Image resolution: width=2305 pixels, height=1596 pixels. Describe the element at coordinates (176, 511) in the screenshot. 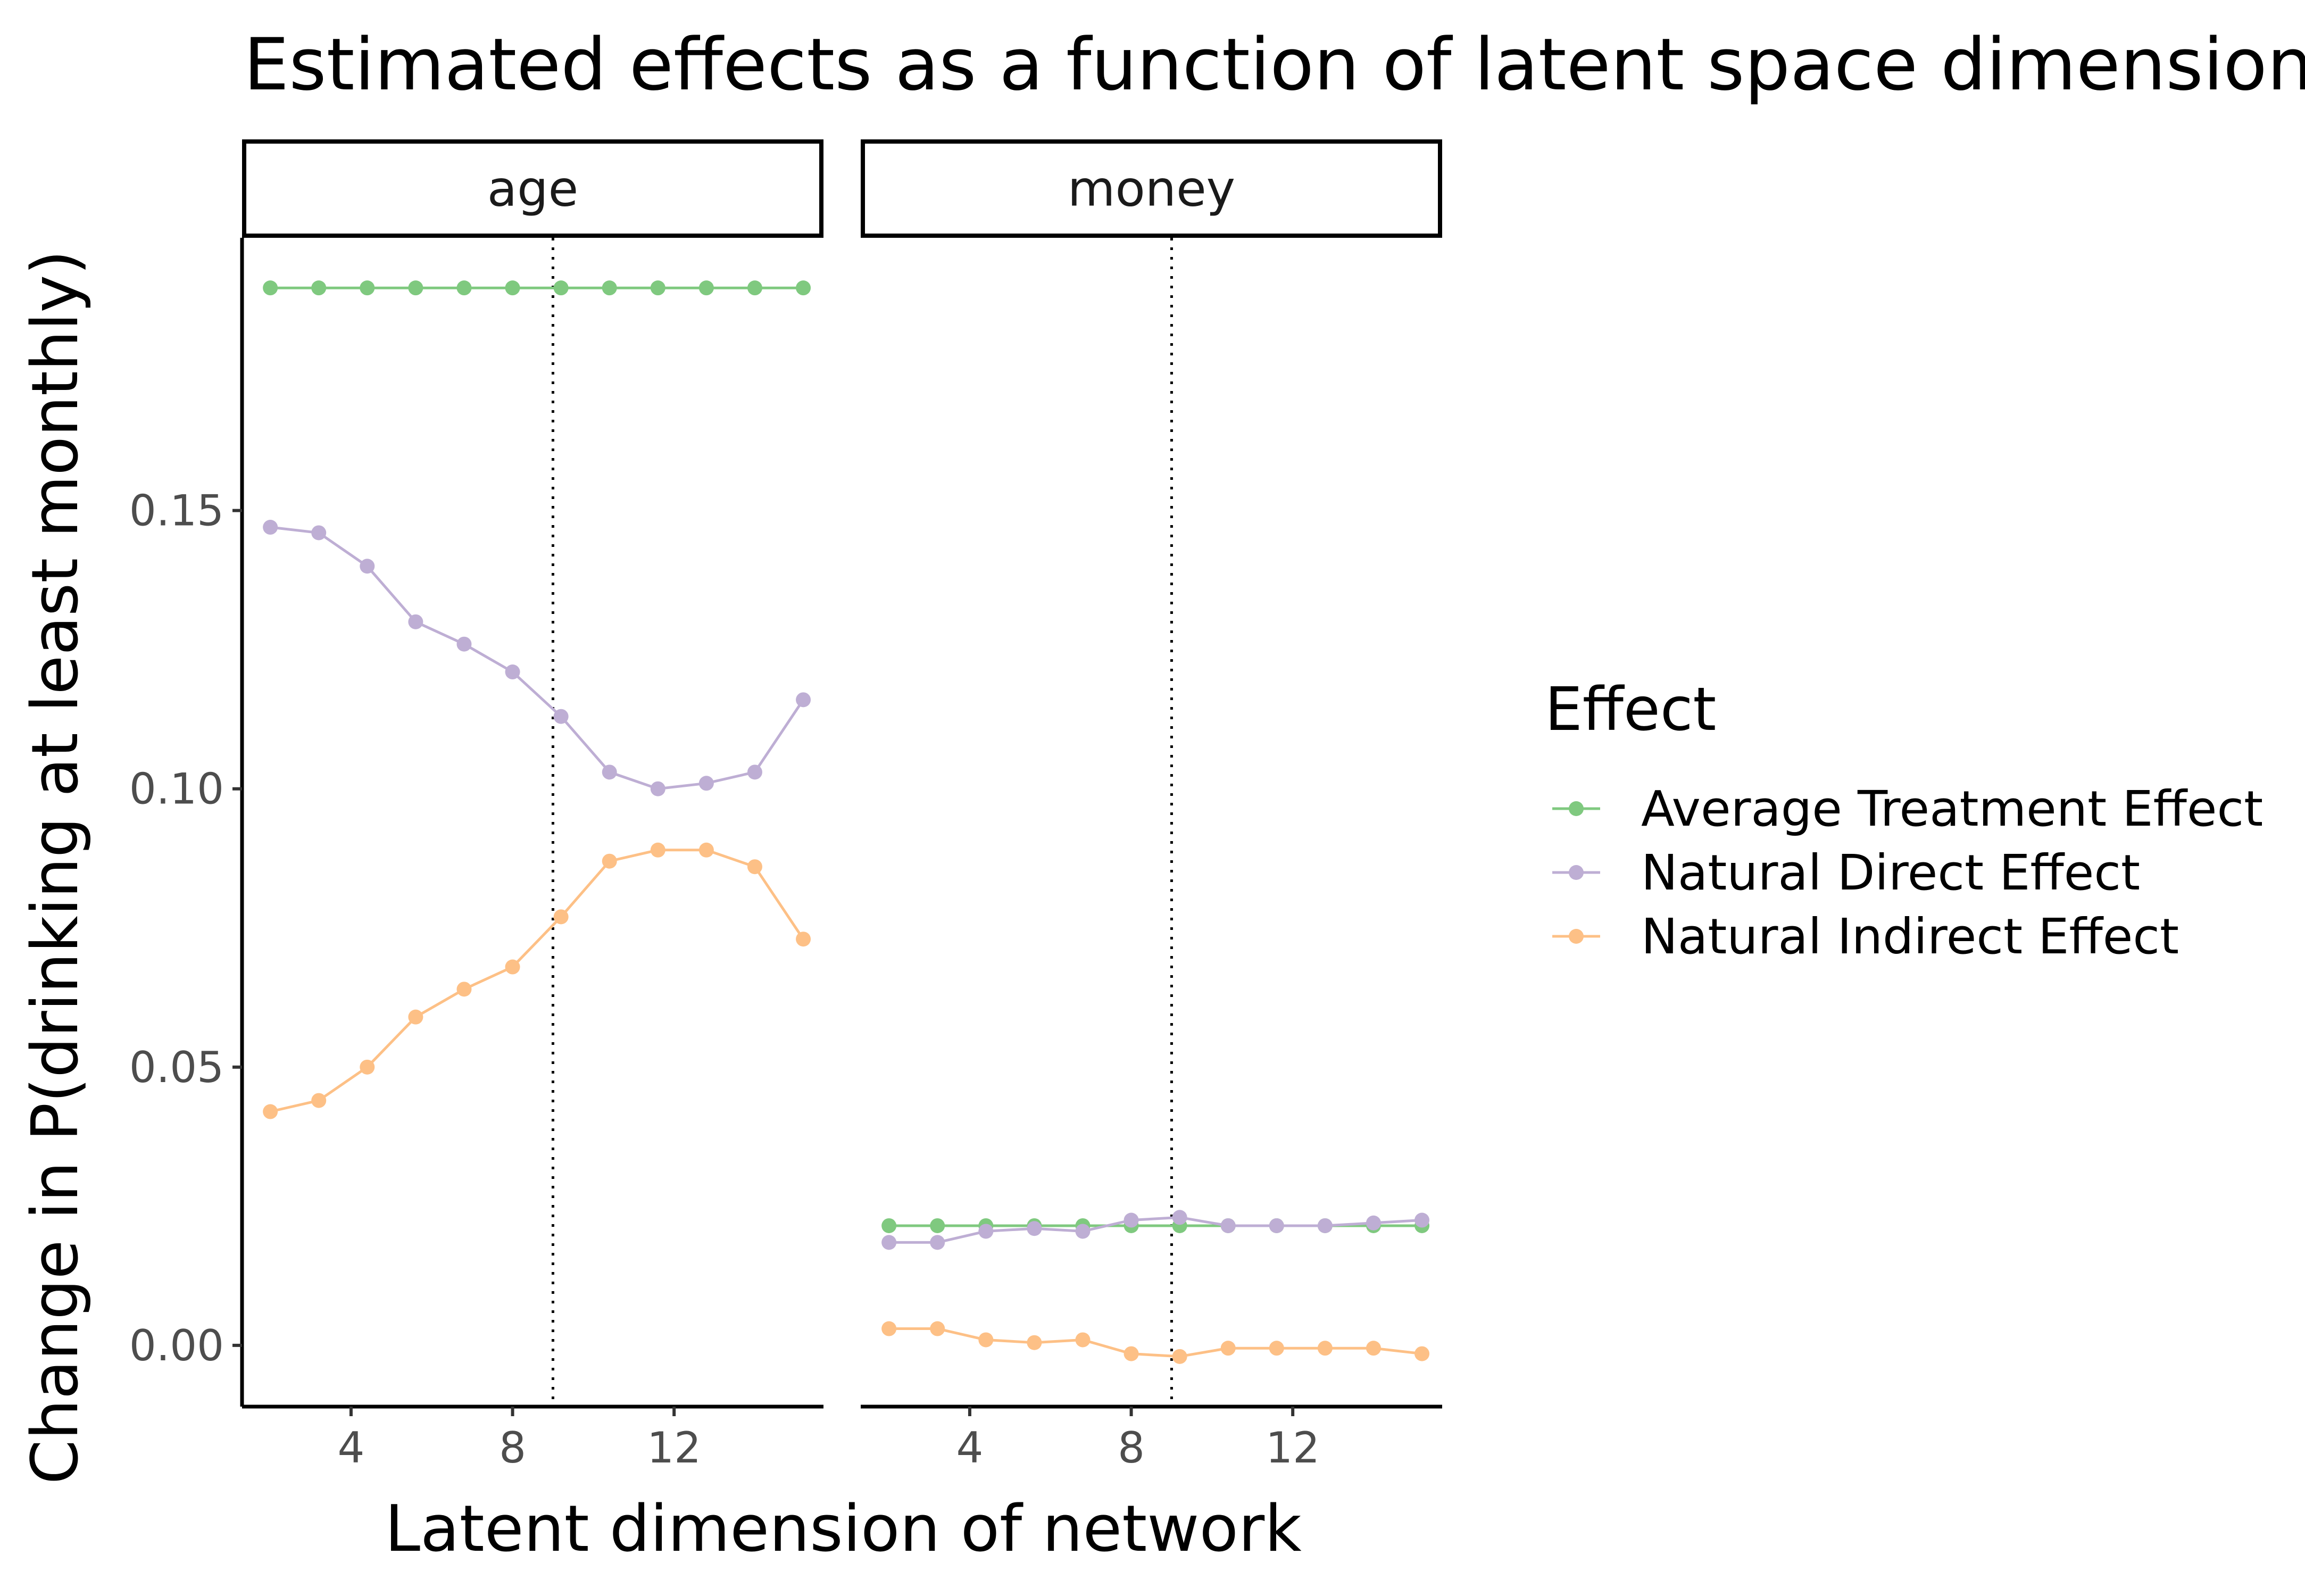

I see `y-tick-label: 0.15` at that location.